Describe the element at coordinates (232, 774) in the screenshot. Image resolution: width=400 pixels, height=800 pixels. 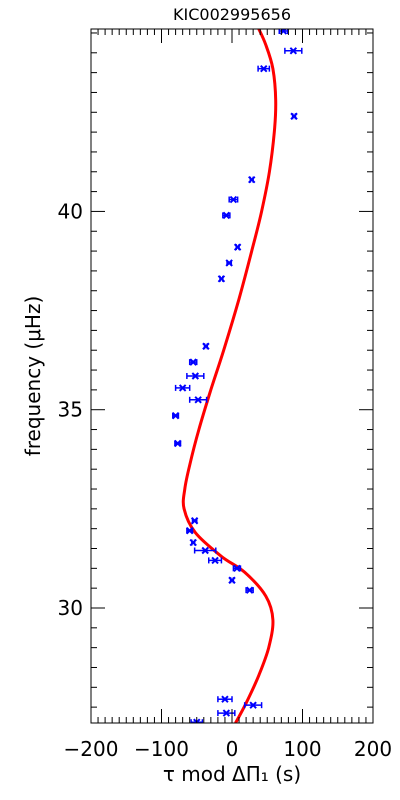
I see `x-axis-label: τ mod ΔΠ₁ (s)` at that location.